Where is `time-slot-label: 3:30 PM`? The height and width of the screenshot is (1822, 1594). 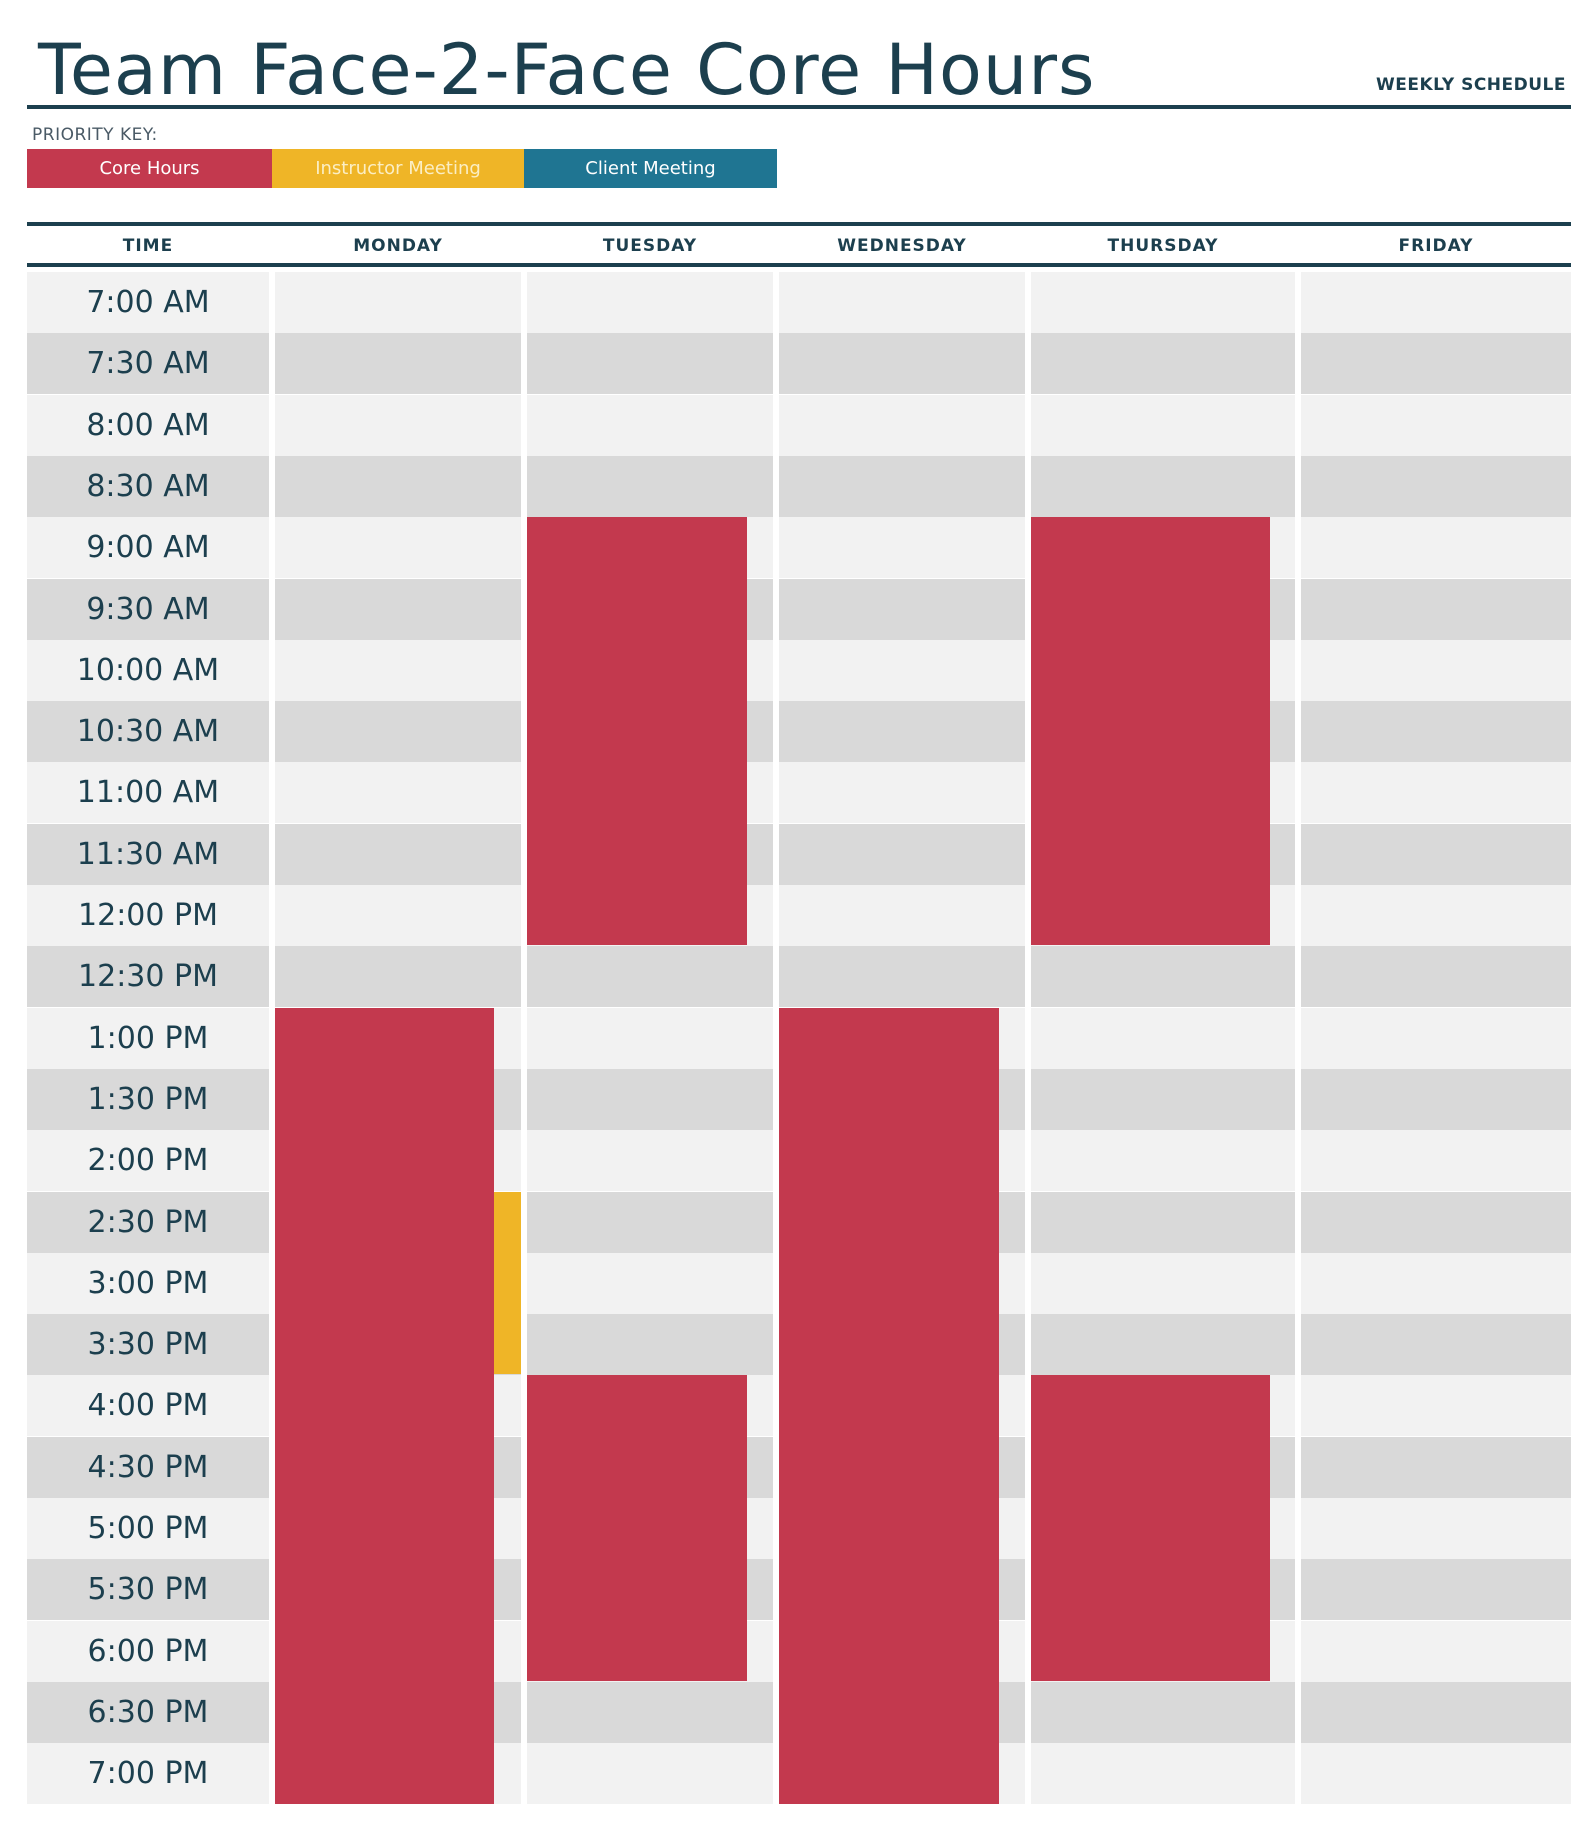 time-slot-label: 3:30 PM is located at coordinates (148, 1344).